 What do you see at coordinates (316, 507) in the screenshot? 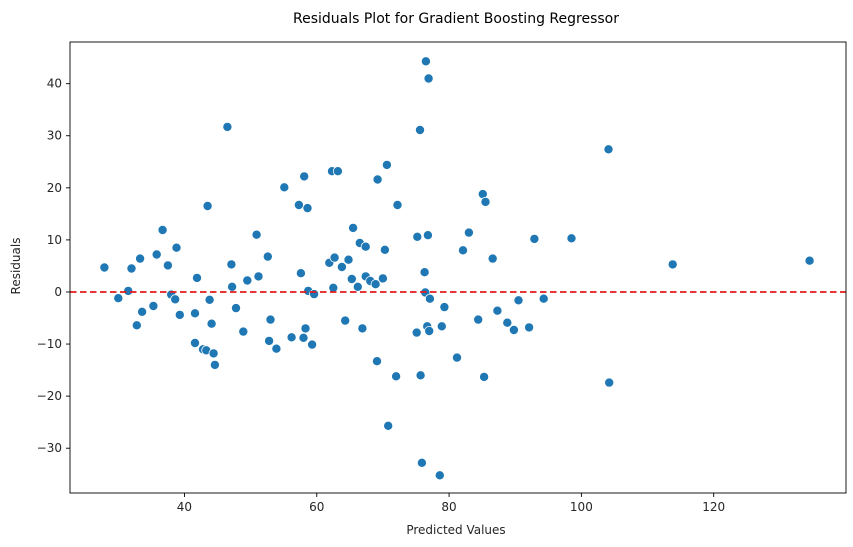
I see `x-tick-label: 60` at bounding box center [316, 507].